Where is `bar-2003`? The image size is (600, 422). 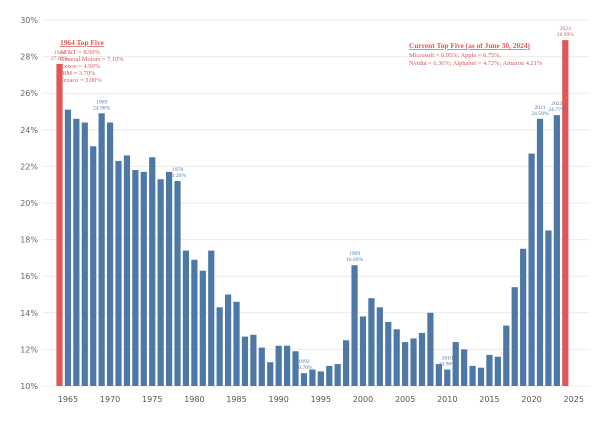
bar-2003 is located at coordinates (388, 353).